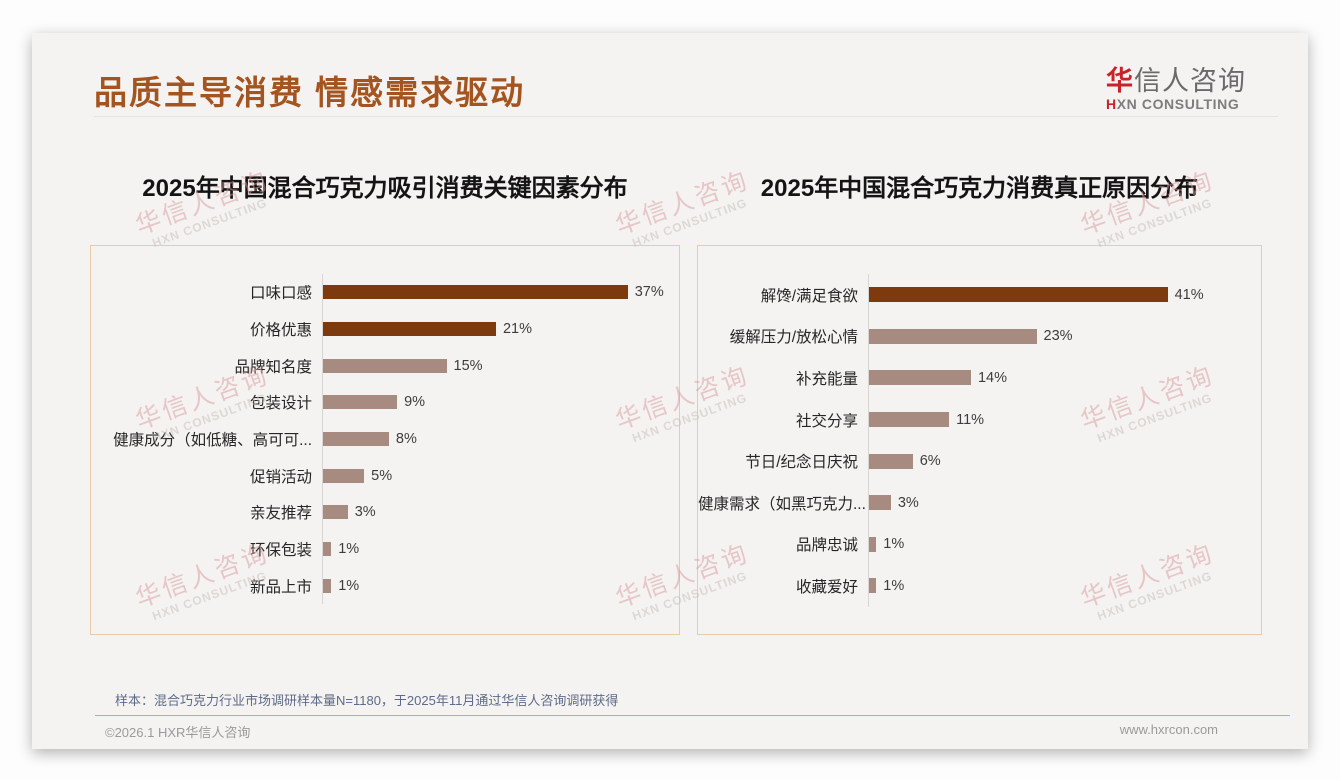 The width and height of the screenshot is (1340, 780). I want to click on chart-row: 品牌忠诚 1%, so click(979, 544).